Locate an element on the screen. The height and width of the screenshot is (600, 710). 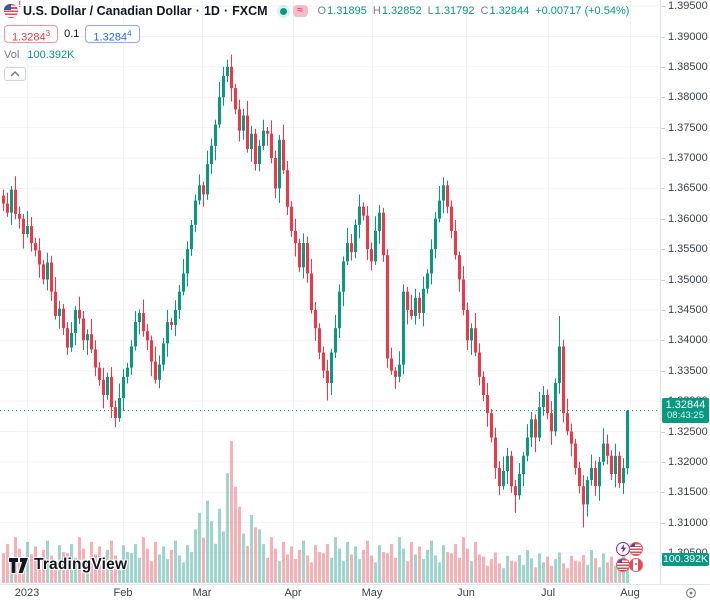
economic-event-bolt-icon is located at coordinates (623, 549).